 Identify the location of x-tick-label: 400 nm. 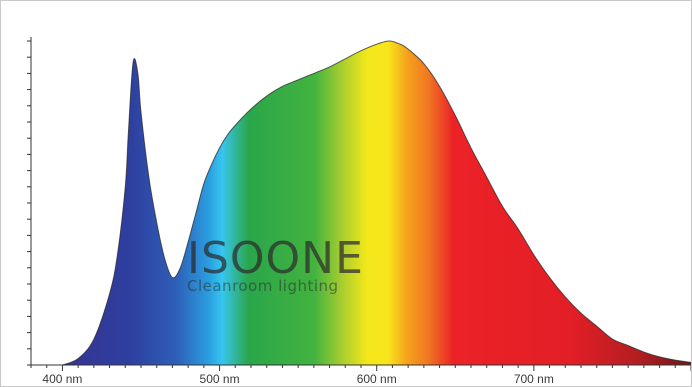
(62, 379).